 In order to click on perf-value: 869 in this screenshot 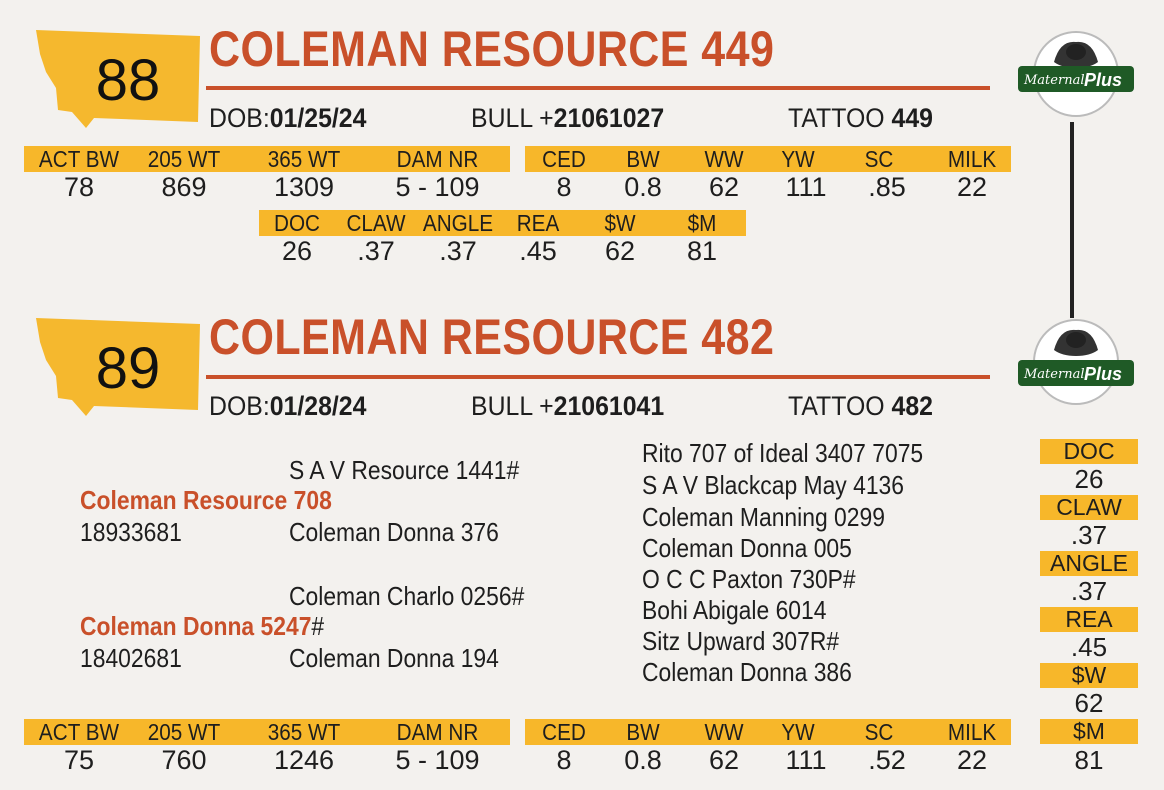, I will do `click(184, 187)`.